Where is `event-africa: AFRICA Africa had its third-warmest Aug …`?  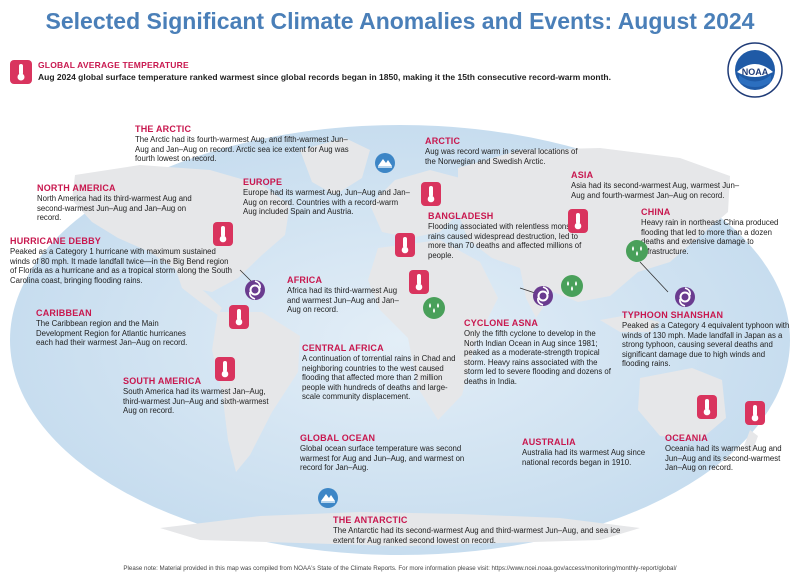
event-africa: AFRICA Africa had its third-warmest Aug … is located at coordinates (347, 295).